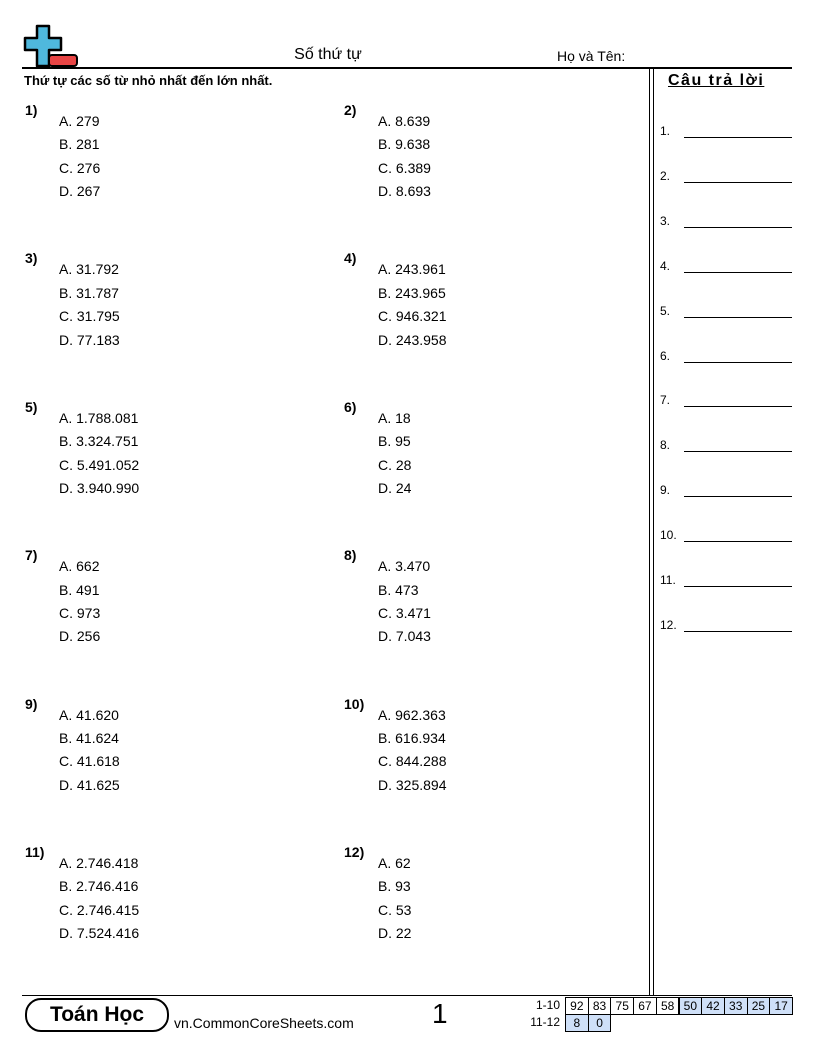 This screenshot has height=1056, width=816. What do you see at coordinates (80, 191) in the screenshot?
I see `option: D. 267` at bounding box center [80, 191].